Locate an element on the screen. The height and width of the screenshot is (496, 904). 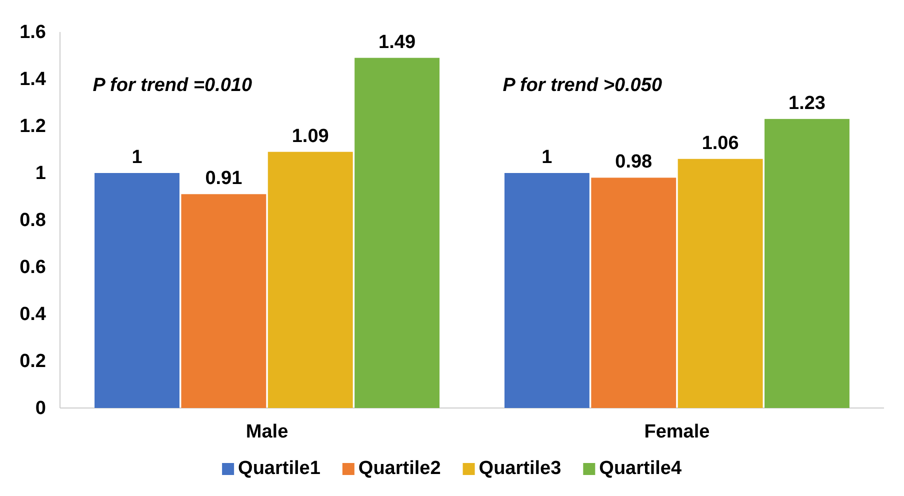
data-label: 1.06 is located at coordinates (720, 143).